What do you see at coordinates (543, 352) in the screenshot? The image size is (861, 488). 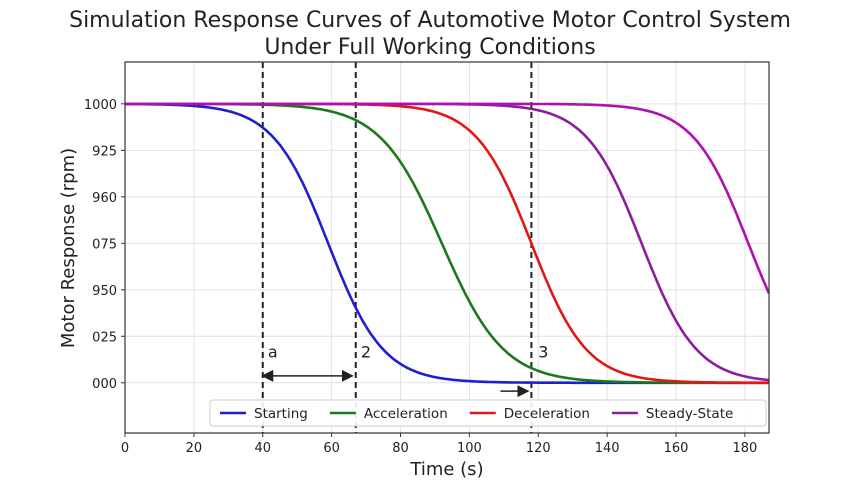 I see `annotation-label: 3` at bounding box center [543, 352].